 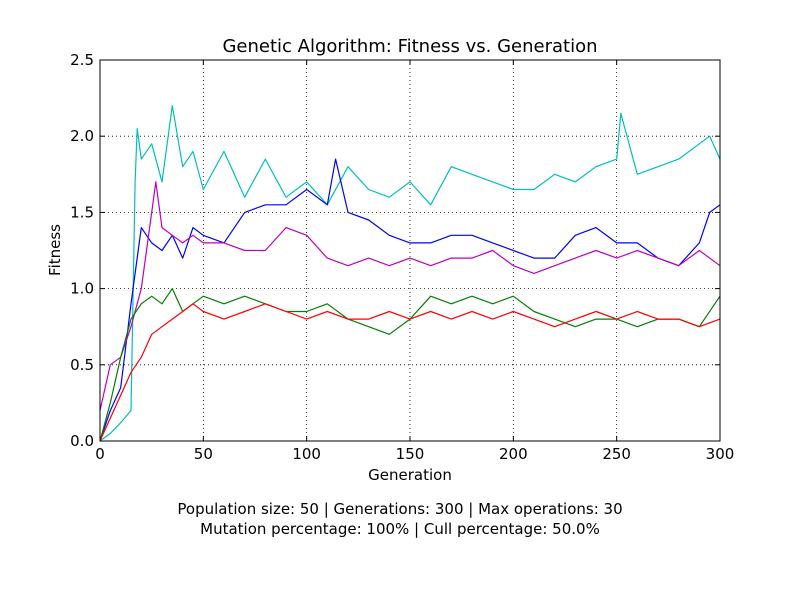 I want to click on y-tick-label: 1.5, so click(x=82, y=212).